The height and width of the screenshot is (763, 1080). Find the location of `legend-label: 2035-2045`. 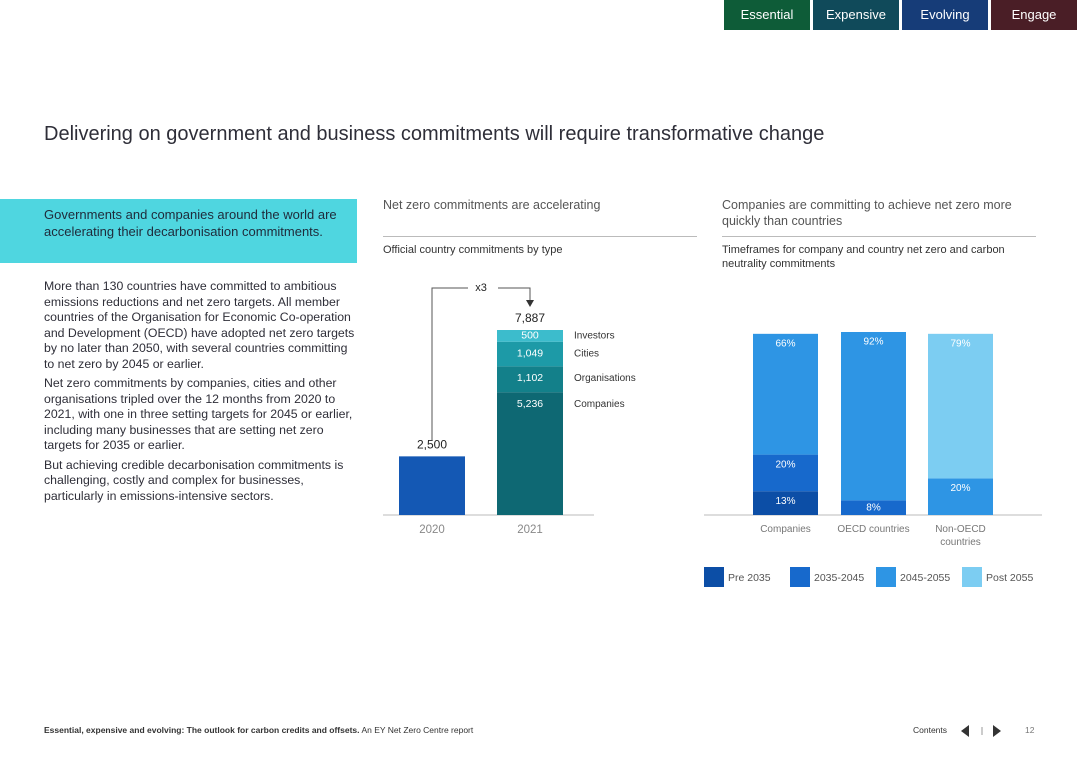

legend-label: 2035-2045 is located at coordinates (839, 578).